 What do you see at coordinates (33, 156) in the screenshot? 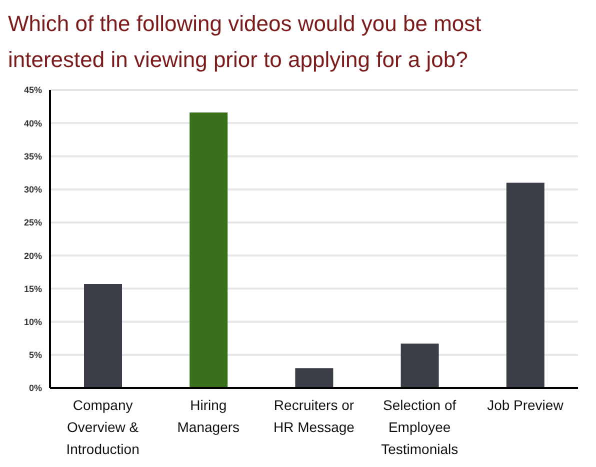
I see `y-tick-label: 35%` at bounding box center [33, 156].